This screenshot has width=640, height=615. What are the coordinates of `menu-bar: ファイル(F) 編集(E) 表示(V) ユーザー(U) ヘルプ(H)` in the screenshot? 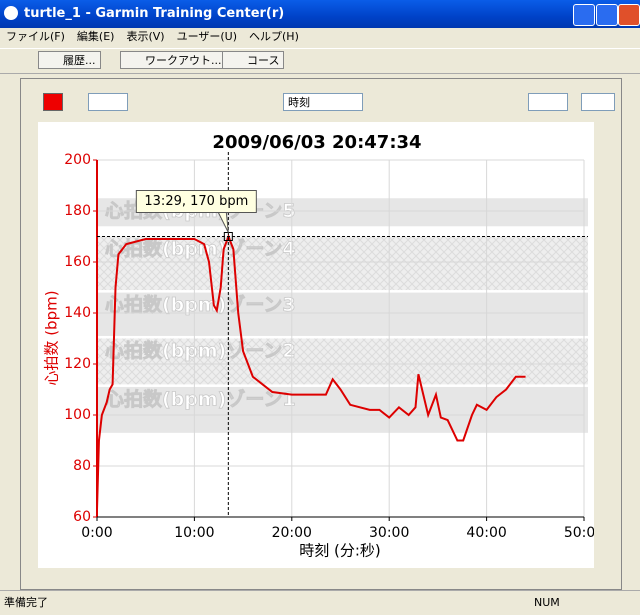 It's located at (320, 37).